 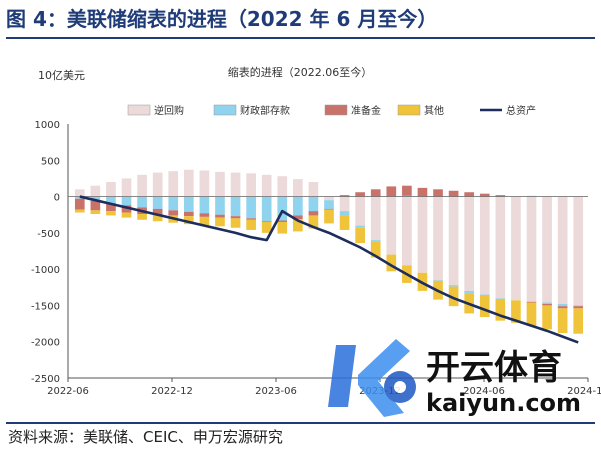 I want to click on legend-label-2: 准备金, so click(x=366, y=110).